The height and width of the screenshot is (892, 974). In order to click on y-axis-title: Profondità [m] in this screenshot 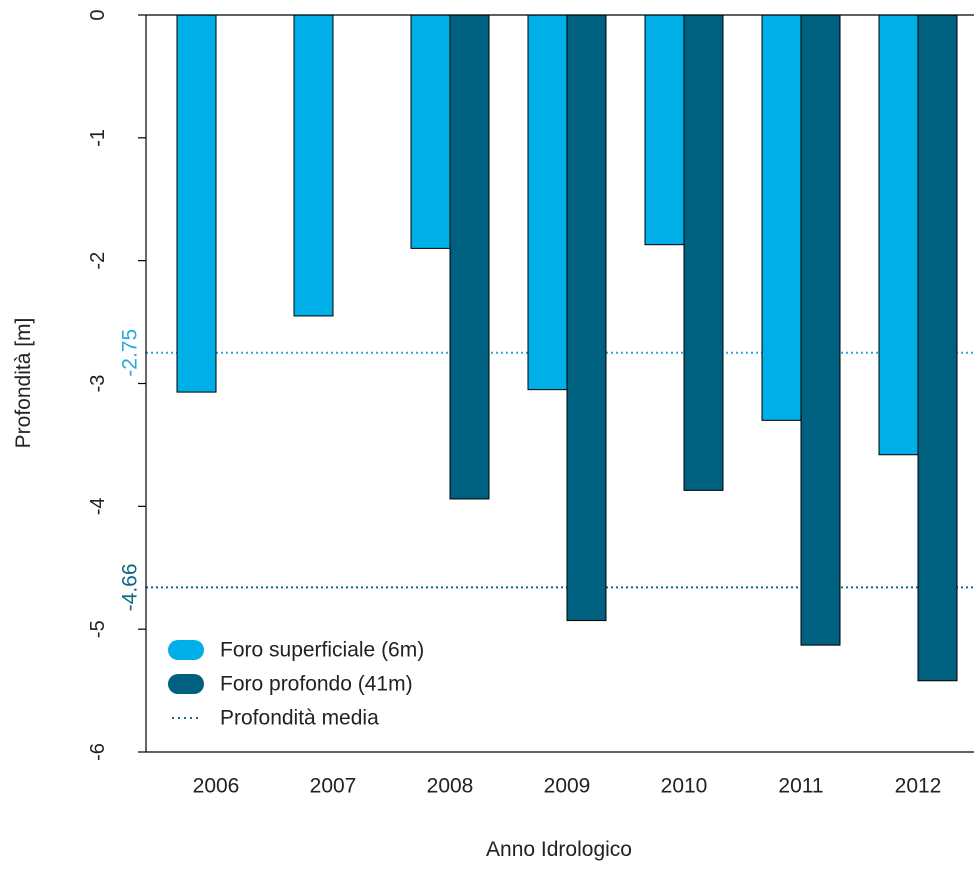, I will do `click(23, 383)`.